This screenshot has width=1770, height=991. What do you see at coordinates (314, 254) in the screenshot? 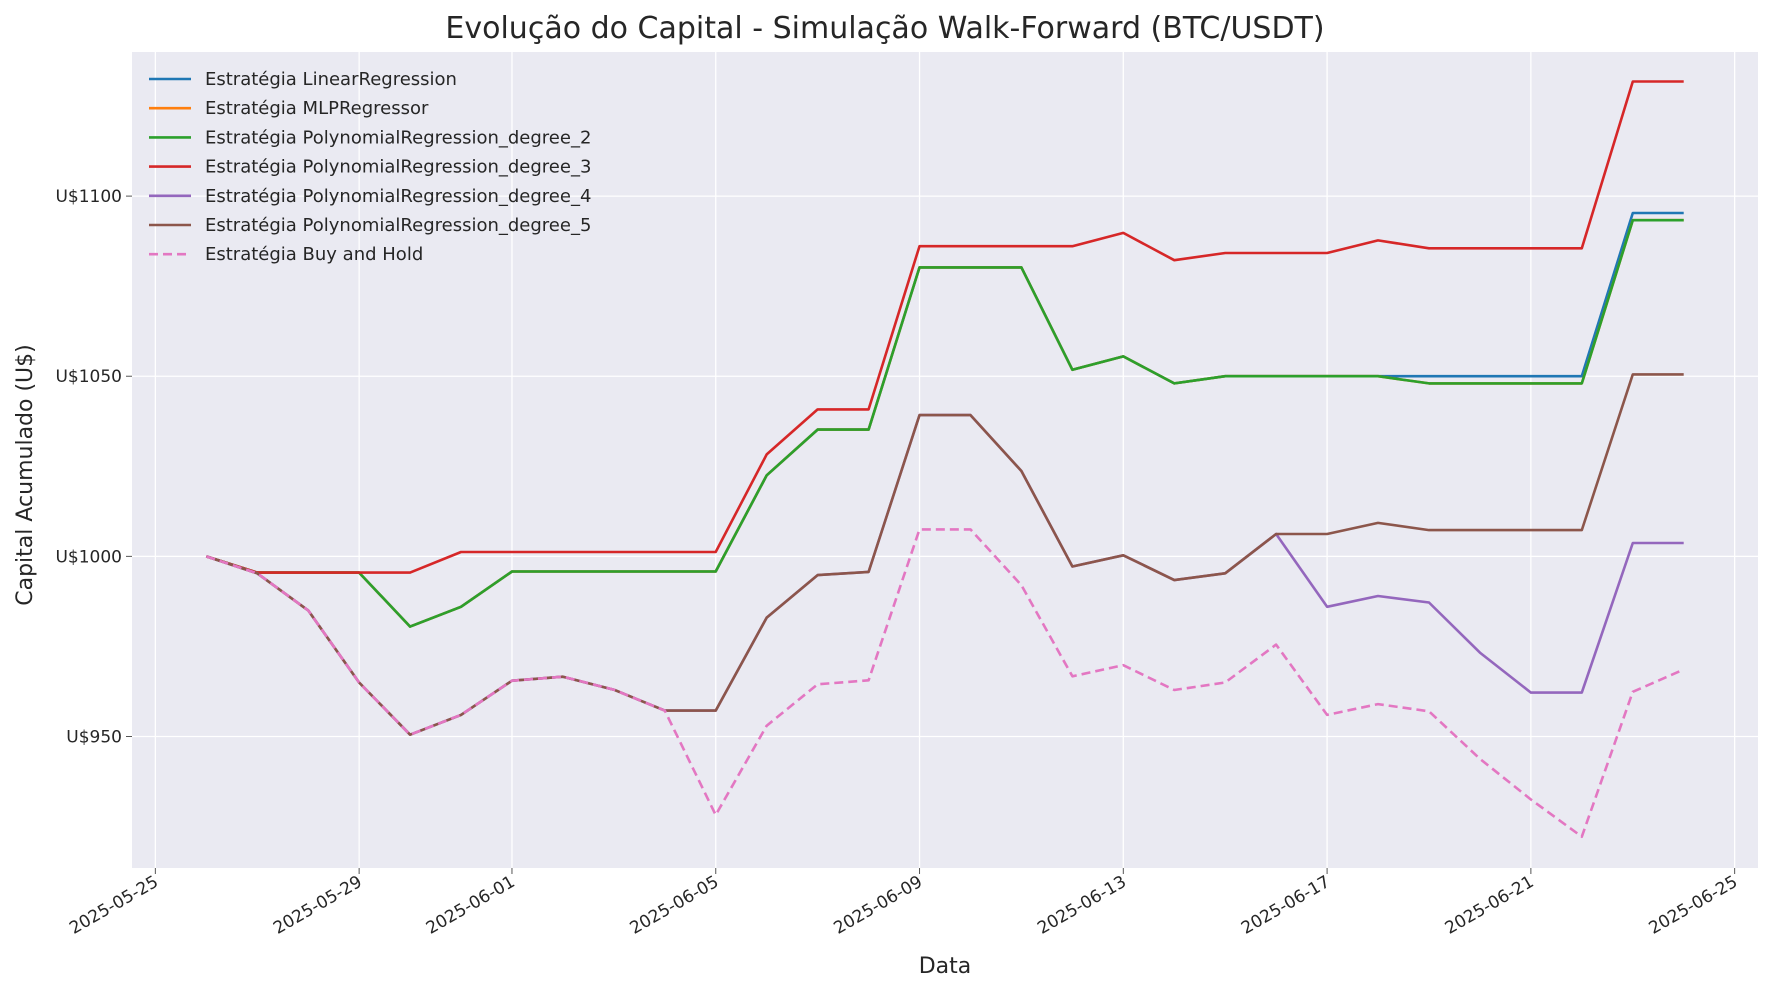
I see `legend-label: Estratégia Buy and Hold` at bounding box center [314, 254].